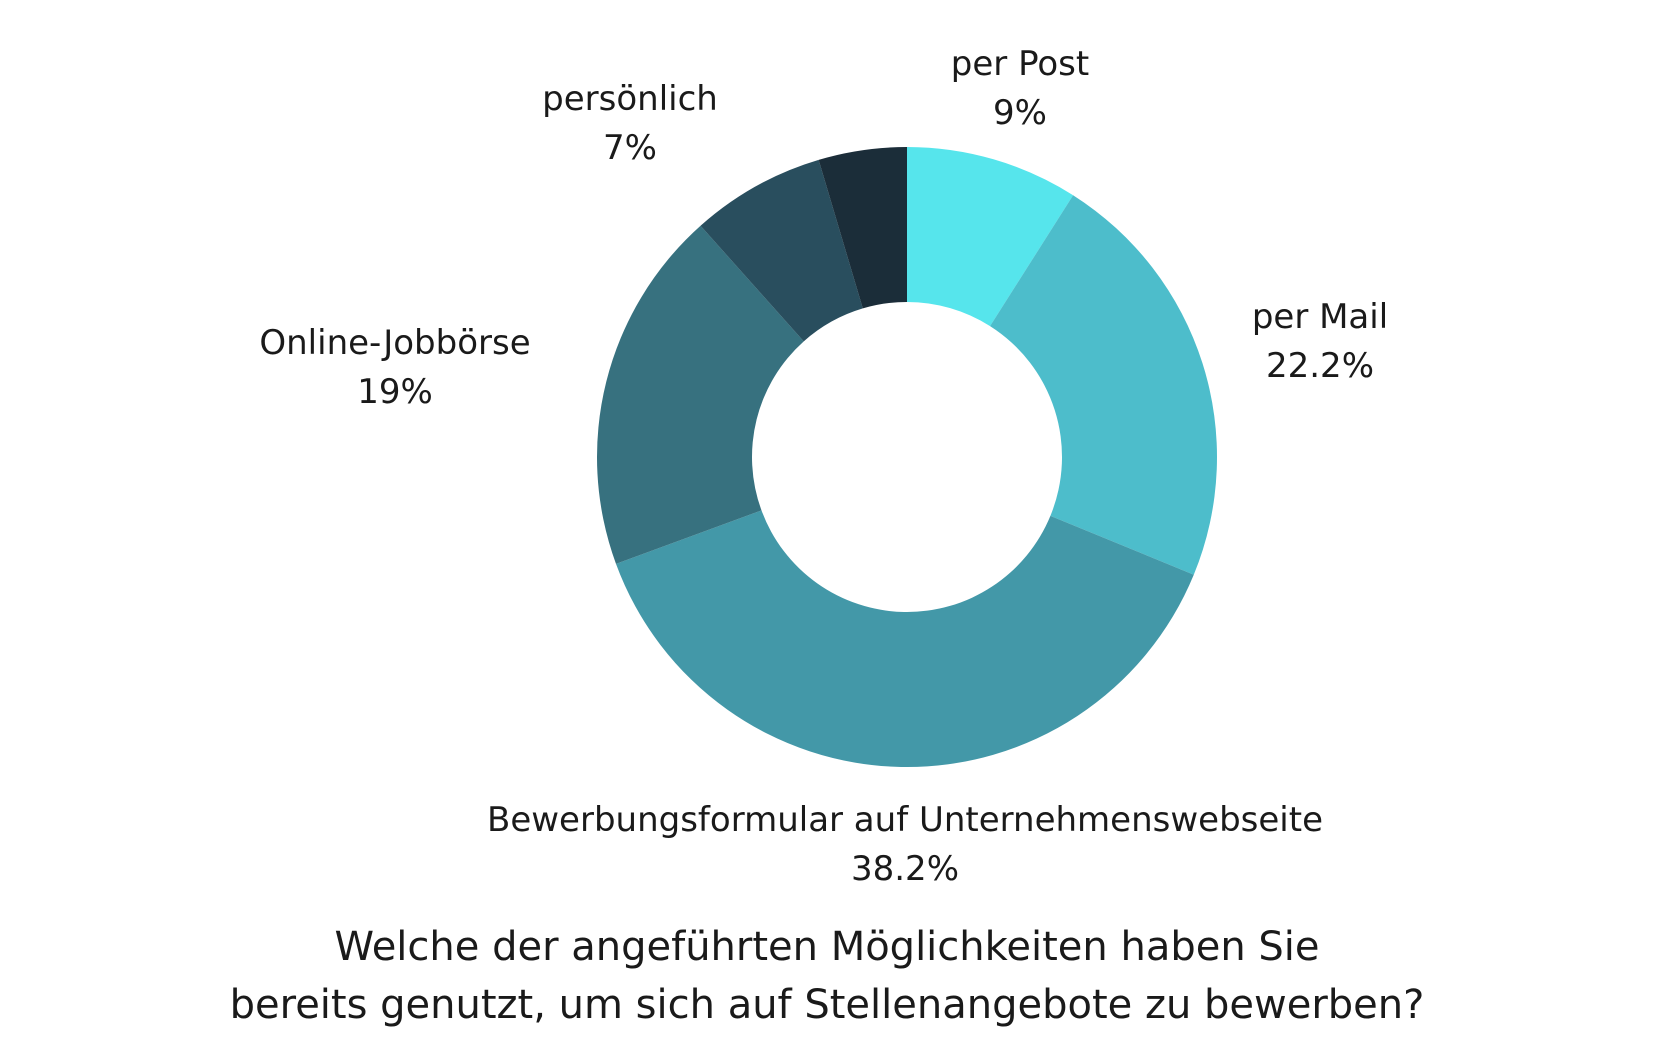 Image resolution: width=1654 pixels, height=1063 pixels. I want to click on slice-value-online-jobboerse: 19%, so click(395, 392).